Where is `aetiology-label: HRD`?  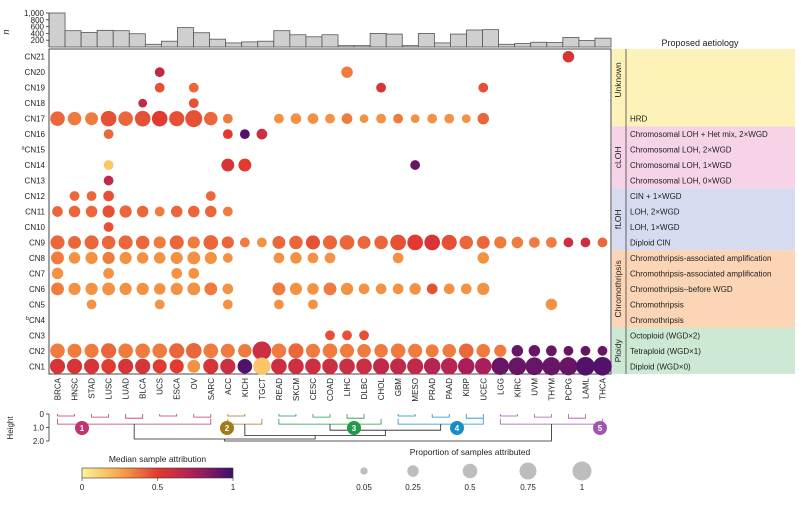
aetiology-label: HRD is located at coordinates (639, 119).